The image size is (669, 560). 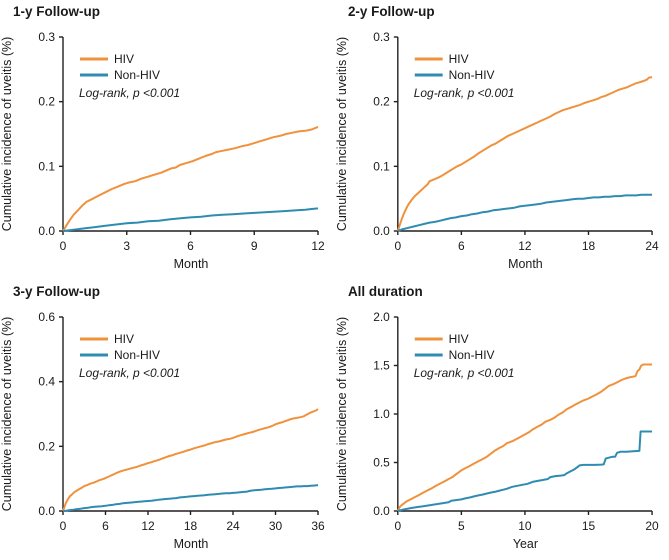 I want to click on panel-title: 1-y Follow-up, so click(x=56, y=11).